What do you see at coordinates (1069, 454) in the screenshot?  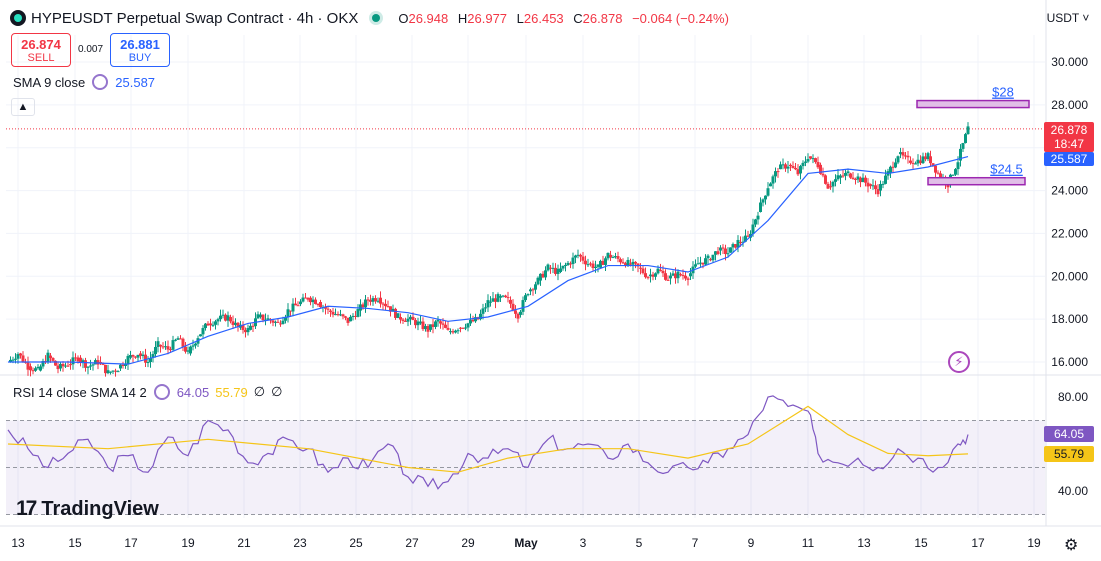 I see `rsi-sma-tag: 55.79` at bounding box center [1069, 454].